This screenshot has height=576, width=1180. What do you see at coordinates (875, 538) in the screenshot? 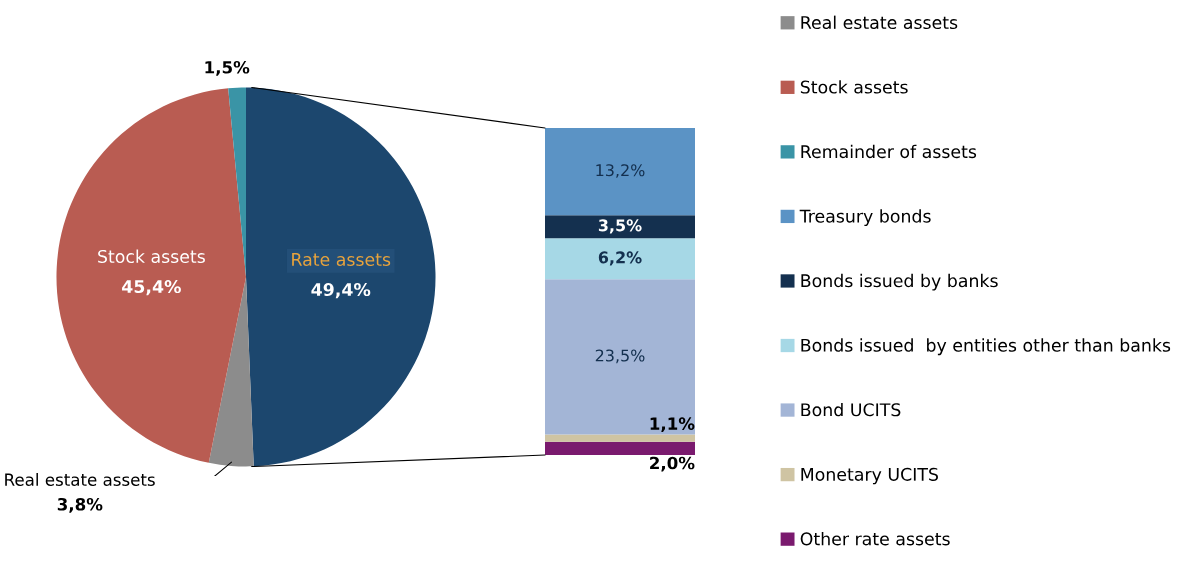
I see `legend-label: Other rate assets` at bounding box center [875, 538].